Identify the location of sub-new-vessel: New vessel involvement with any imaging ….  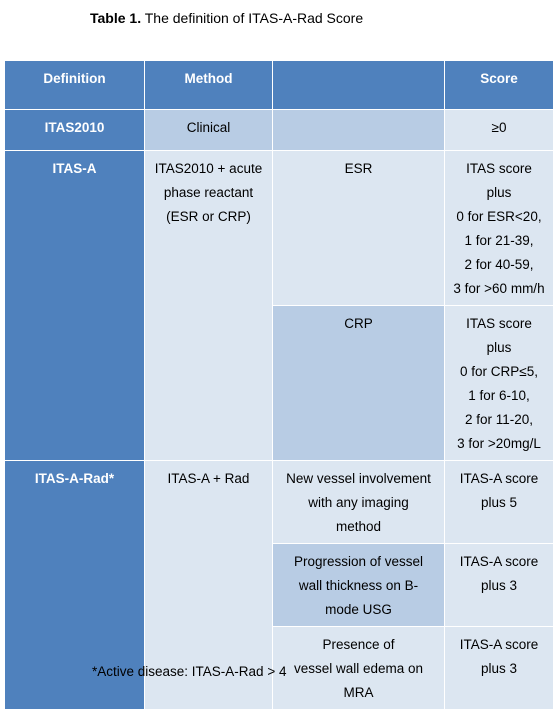
(358, 502).